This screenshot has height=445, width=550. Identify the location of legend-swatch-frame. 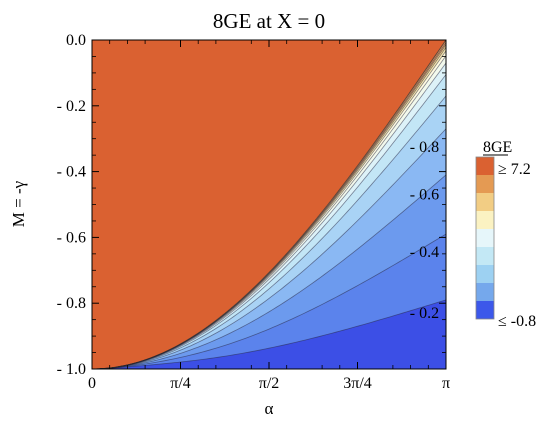
(485, 238).